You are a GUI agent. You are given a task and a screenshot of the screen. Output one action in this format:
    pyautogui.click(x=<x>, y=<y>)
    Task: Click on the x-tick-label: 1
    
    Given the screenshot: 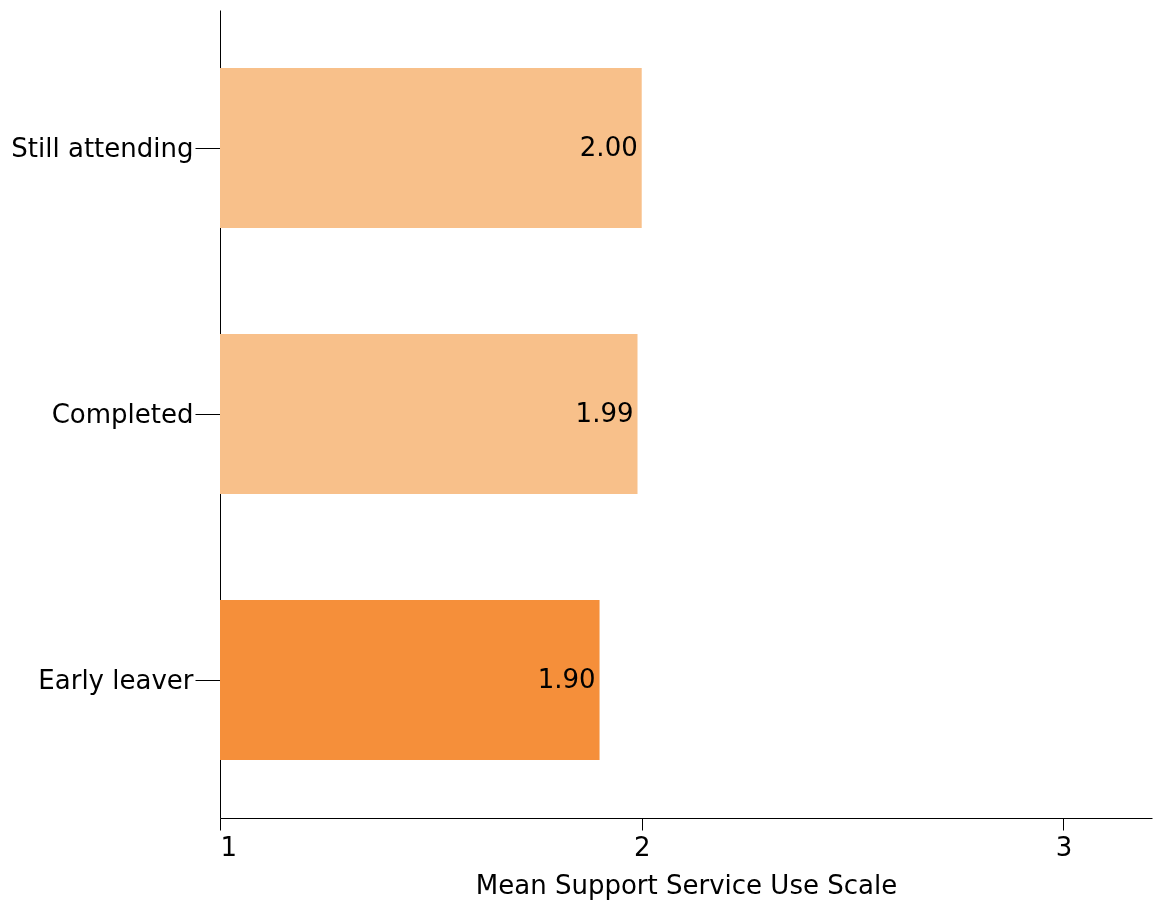 What is the action you would take?
    pyautogui.click(x=229, y=846)
    